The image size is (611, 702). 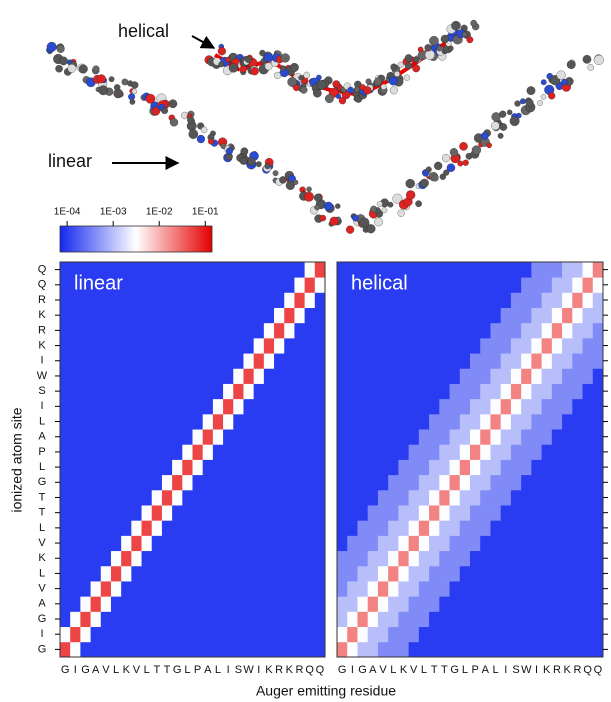 What do you see at coordinates (42, 604) in the screenshot?
I see `y-tick-label: A` at bounding box center [42, 604].